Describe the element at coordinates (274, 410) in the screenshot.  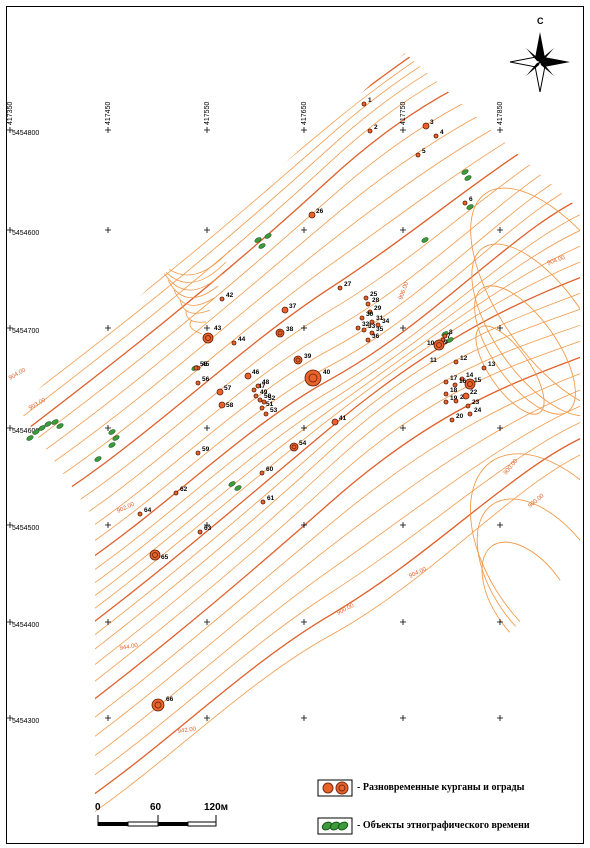
I see `kurgan-label: 53` at that location.